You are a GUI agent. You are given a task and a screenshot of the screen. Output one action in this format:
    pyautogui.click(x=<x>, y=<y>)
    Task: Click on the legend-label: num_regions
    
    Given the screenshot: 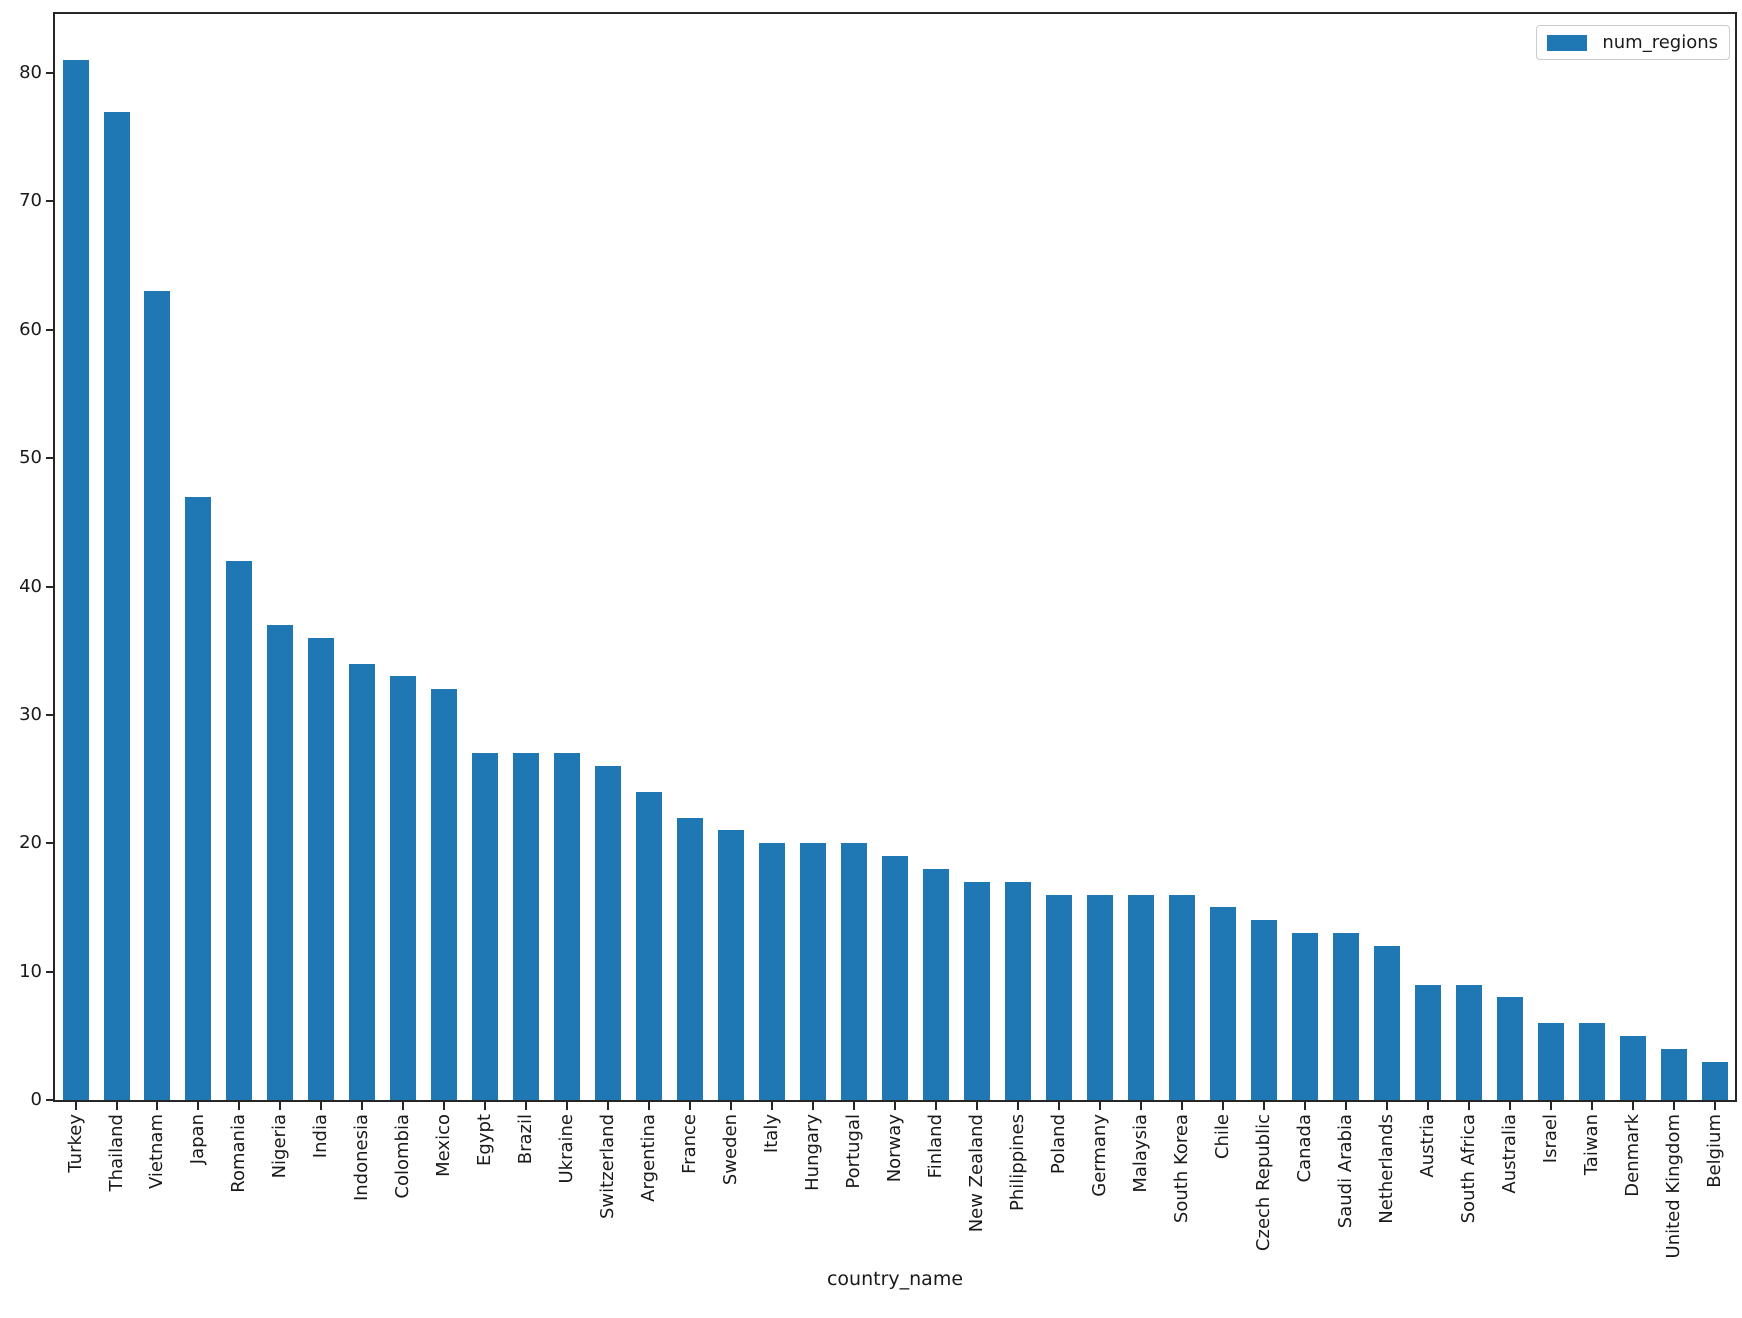 What is the action you would take?
    pyautogui.click(x=1660, y=42)
    